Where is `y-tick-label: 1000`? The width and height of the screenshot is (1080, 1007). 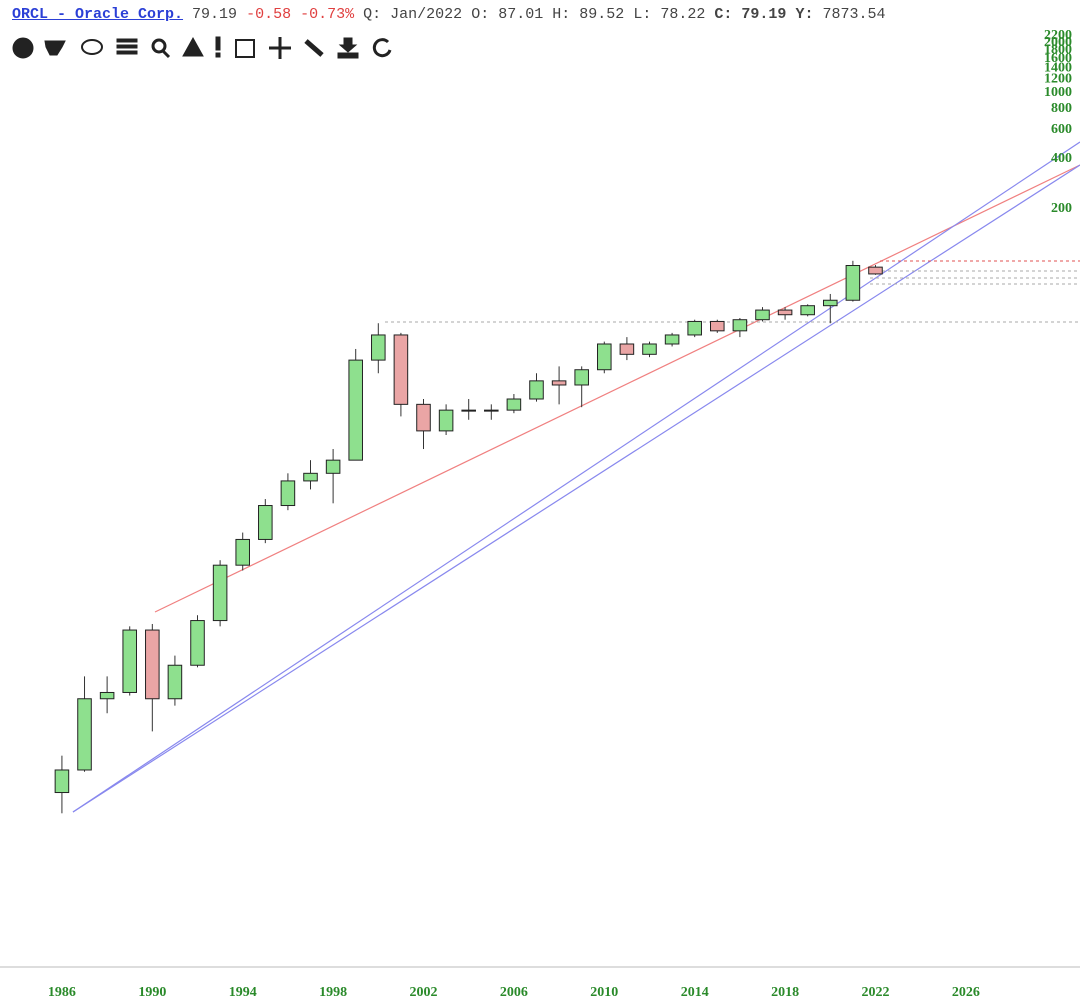 y-tick-label: 1000 is located at coordinates (1058, 92).